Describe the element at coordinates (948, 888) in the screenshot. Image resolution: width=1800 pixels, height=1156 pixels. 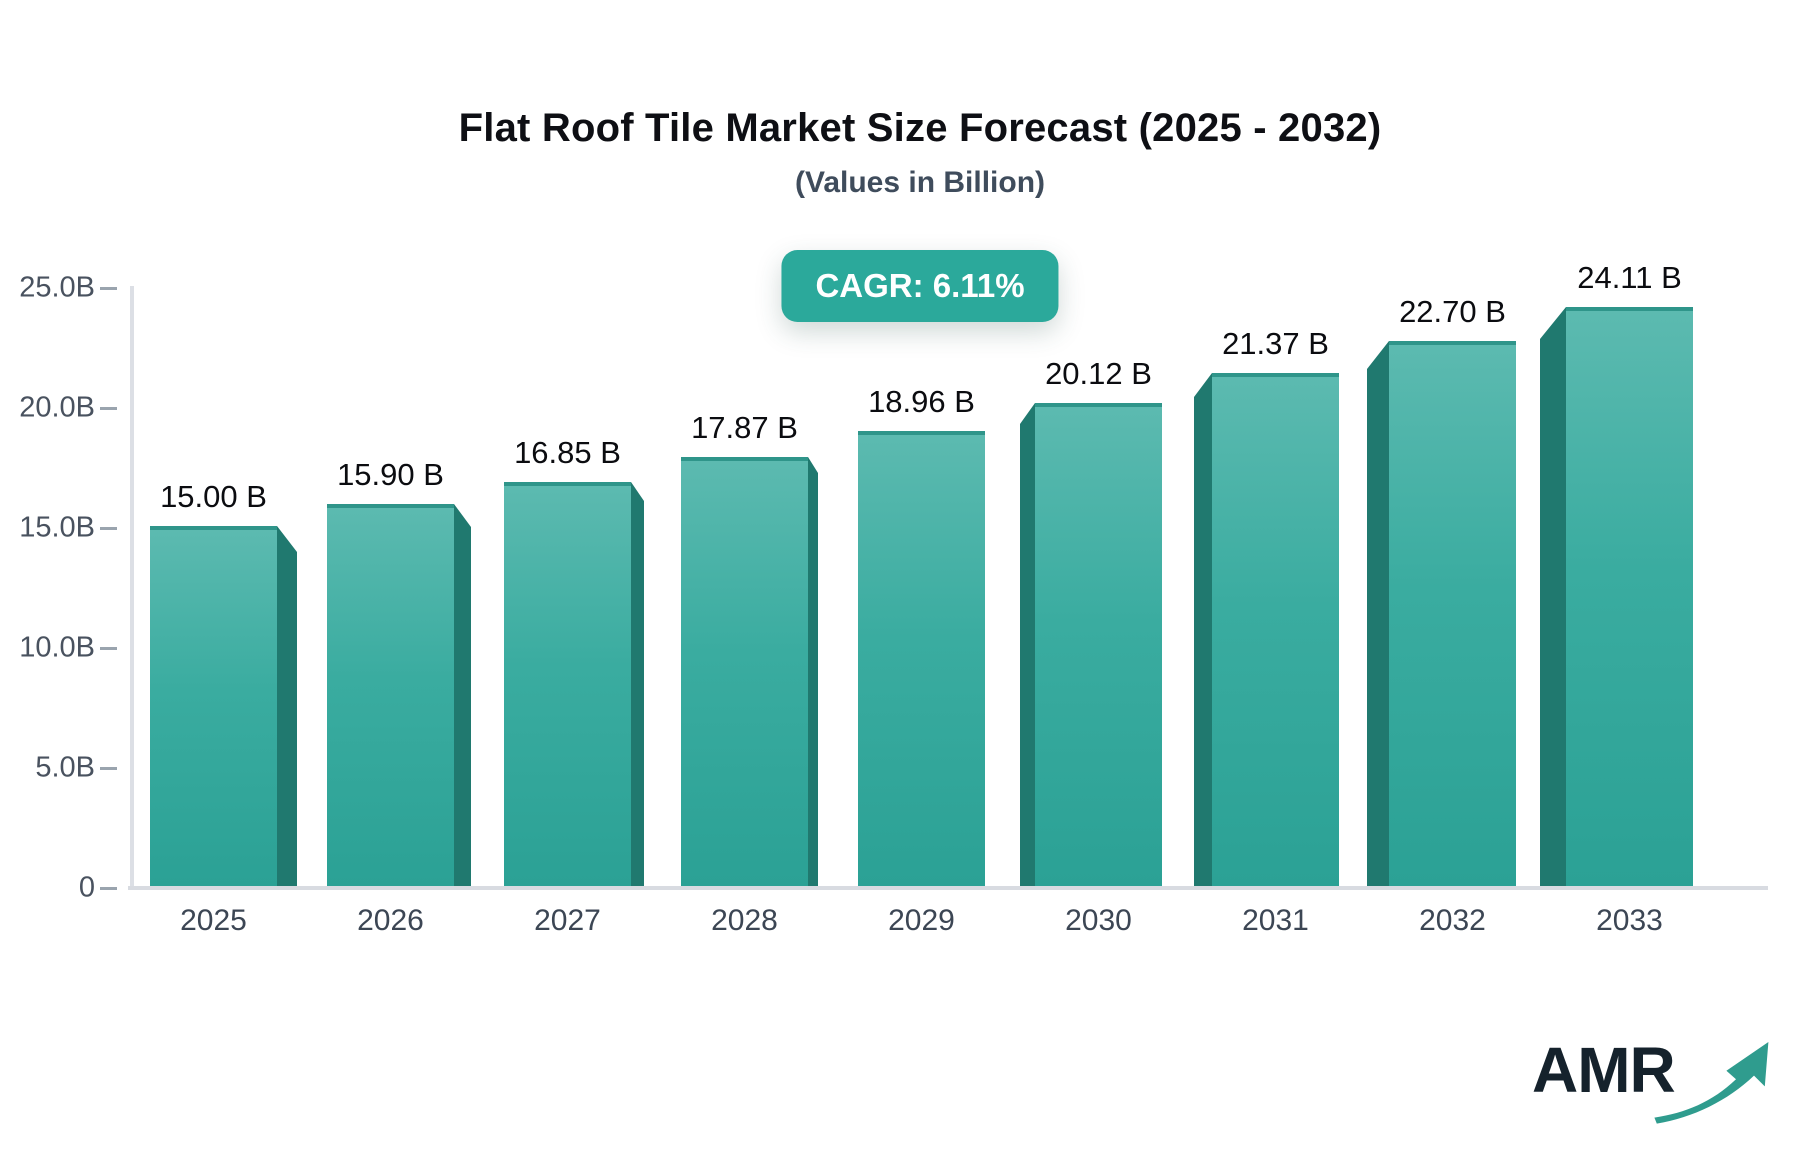
I see `x-axis-line` at that location.